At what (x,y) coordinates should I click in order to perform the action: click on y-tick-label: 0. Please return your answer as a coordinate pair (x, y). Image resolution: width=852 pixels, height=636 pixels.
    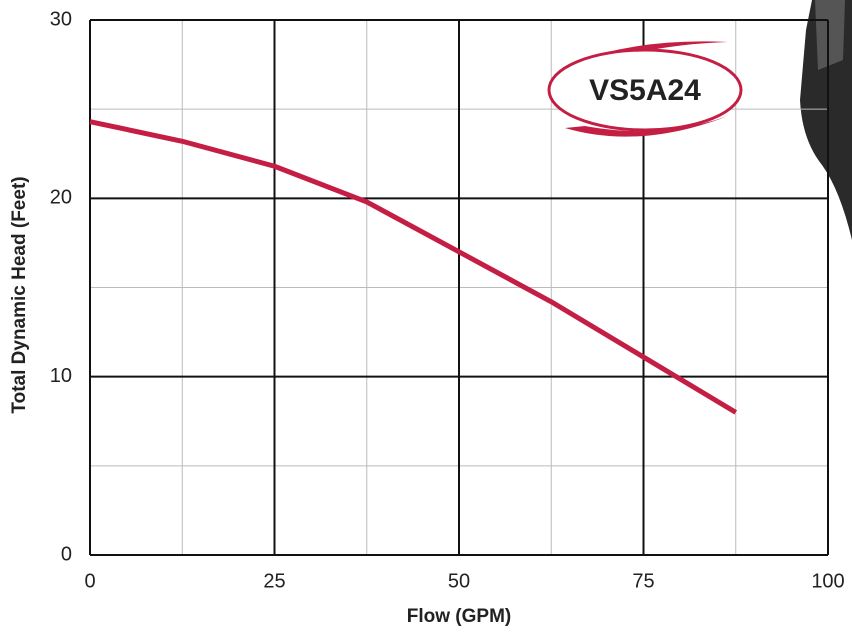
    Looking at the image, I should click on (66, 554).